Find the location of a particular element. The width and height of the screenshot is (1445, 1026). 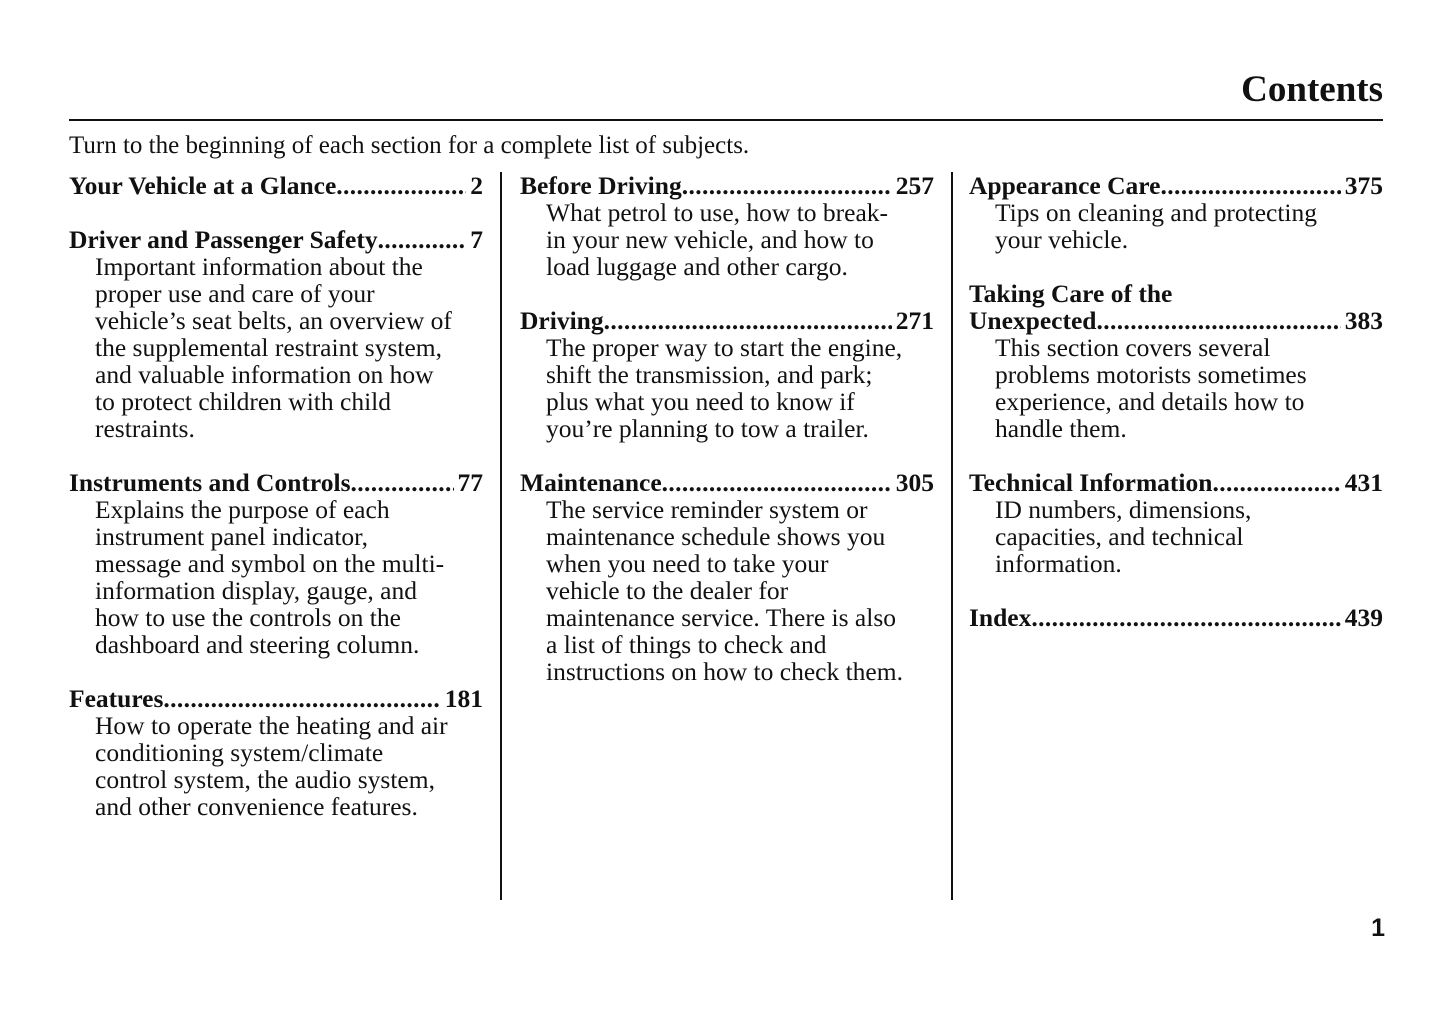

toc-page-number: 375 is located at coordinates (1363, 185).